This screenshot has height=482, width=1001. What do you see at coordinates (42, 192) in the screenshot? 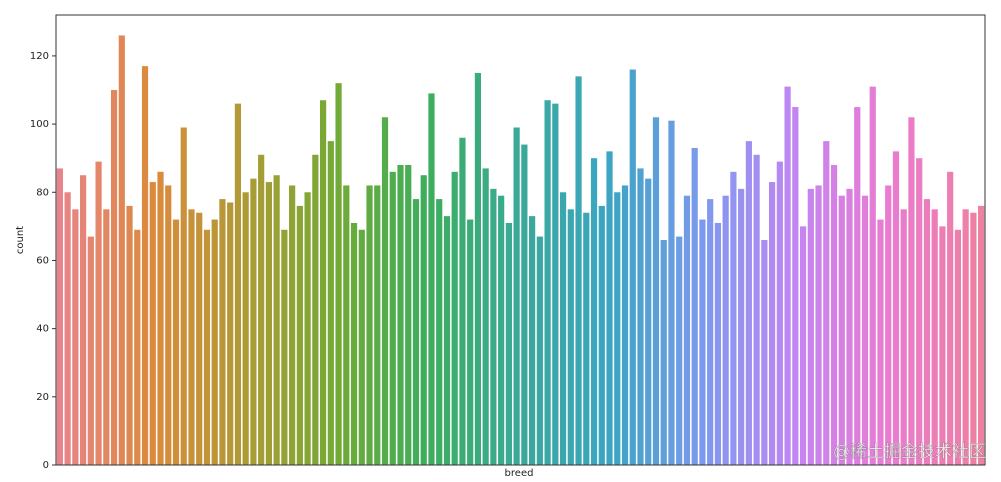
I see `y-tick-label: 80` at bounding box center [42, 192].